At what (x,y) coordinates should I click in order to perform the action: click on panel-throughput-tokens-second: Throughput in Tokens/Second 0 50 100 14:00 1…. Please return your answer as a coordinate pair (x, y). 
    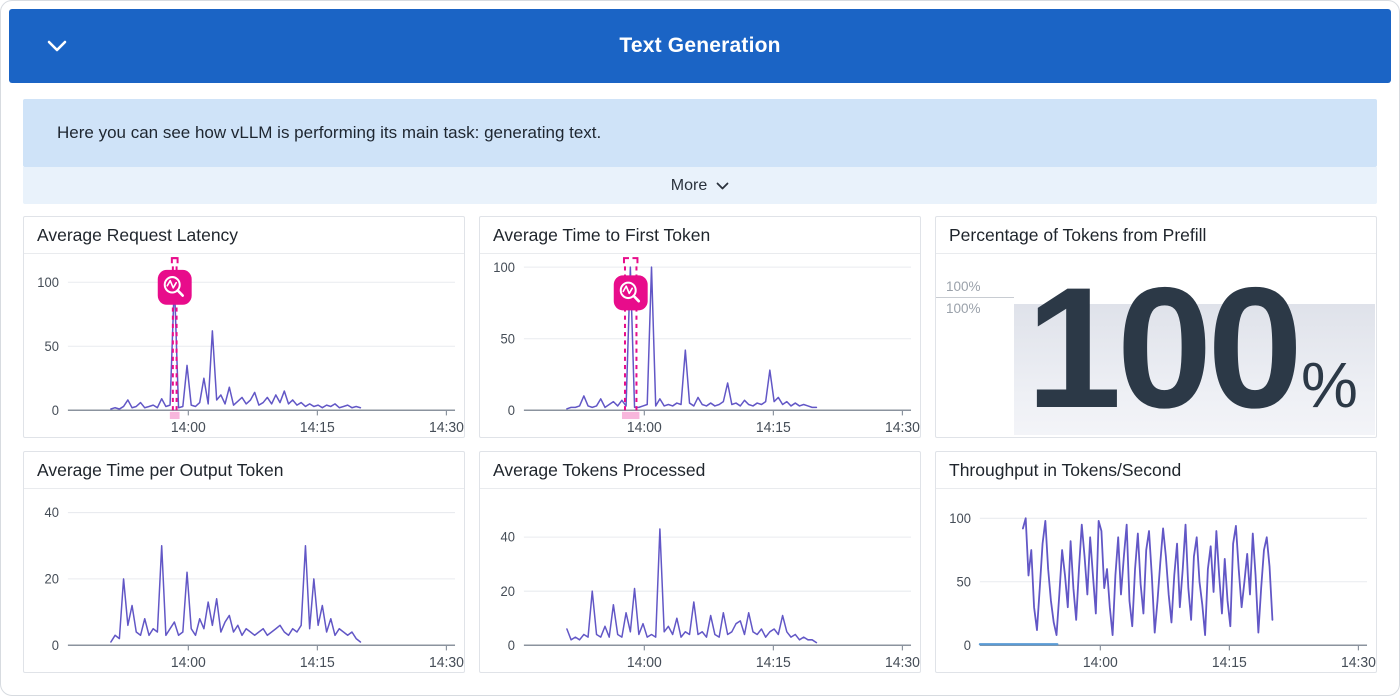
    Looking at the image, I should click on (1156, 562).